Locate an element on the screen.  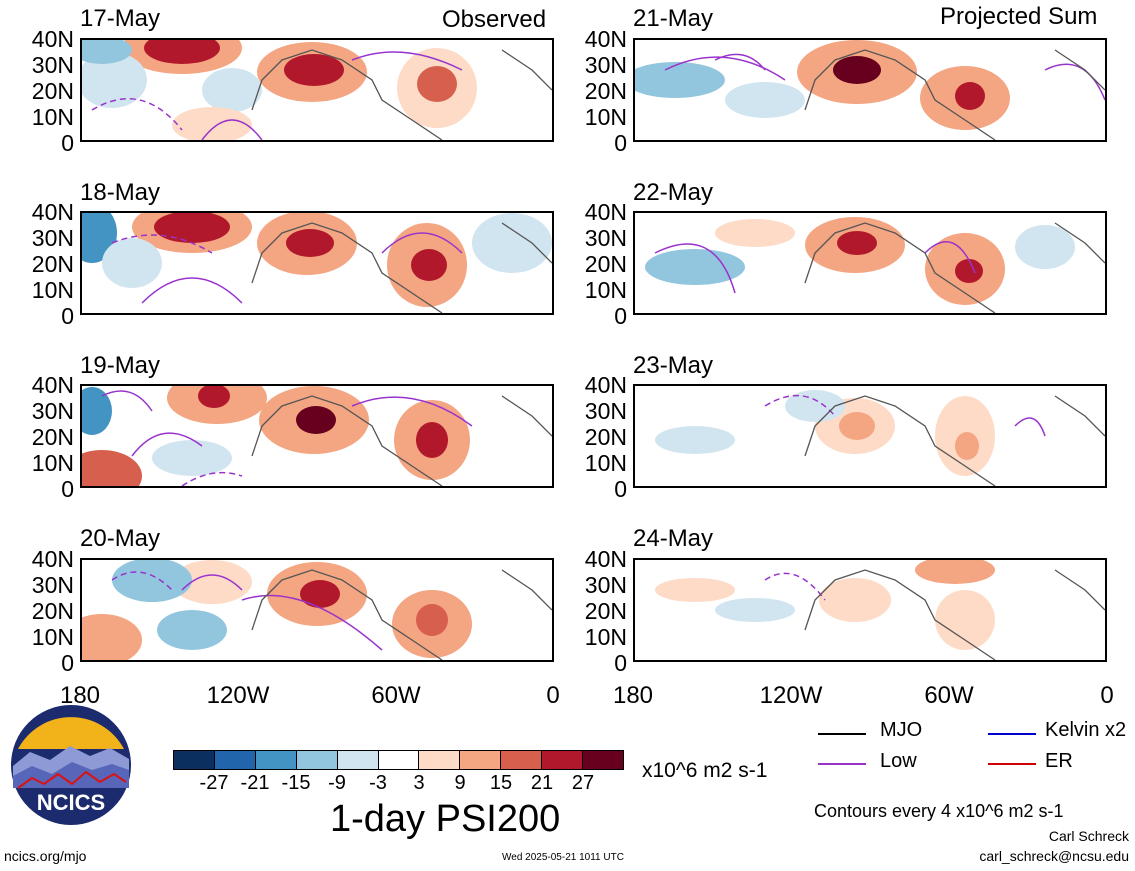
panel-date: 24-May is located at coordinates (673, 538).